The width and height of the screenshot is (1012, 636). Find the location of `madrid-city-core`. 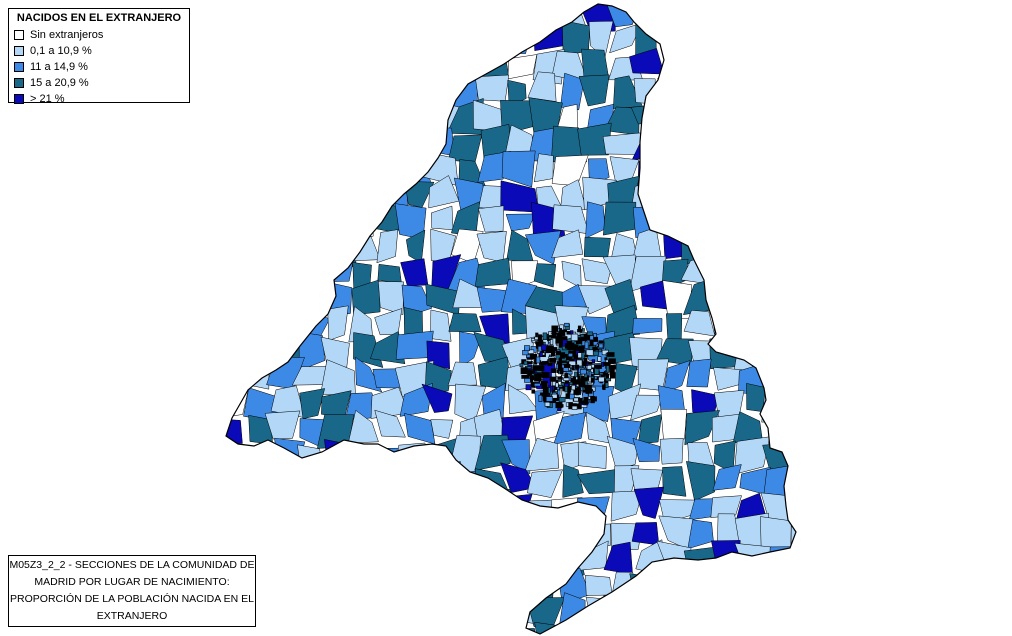

madrid-city-core is located at coordinates (568, 367).